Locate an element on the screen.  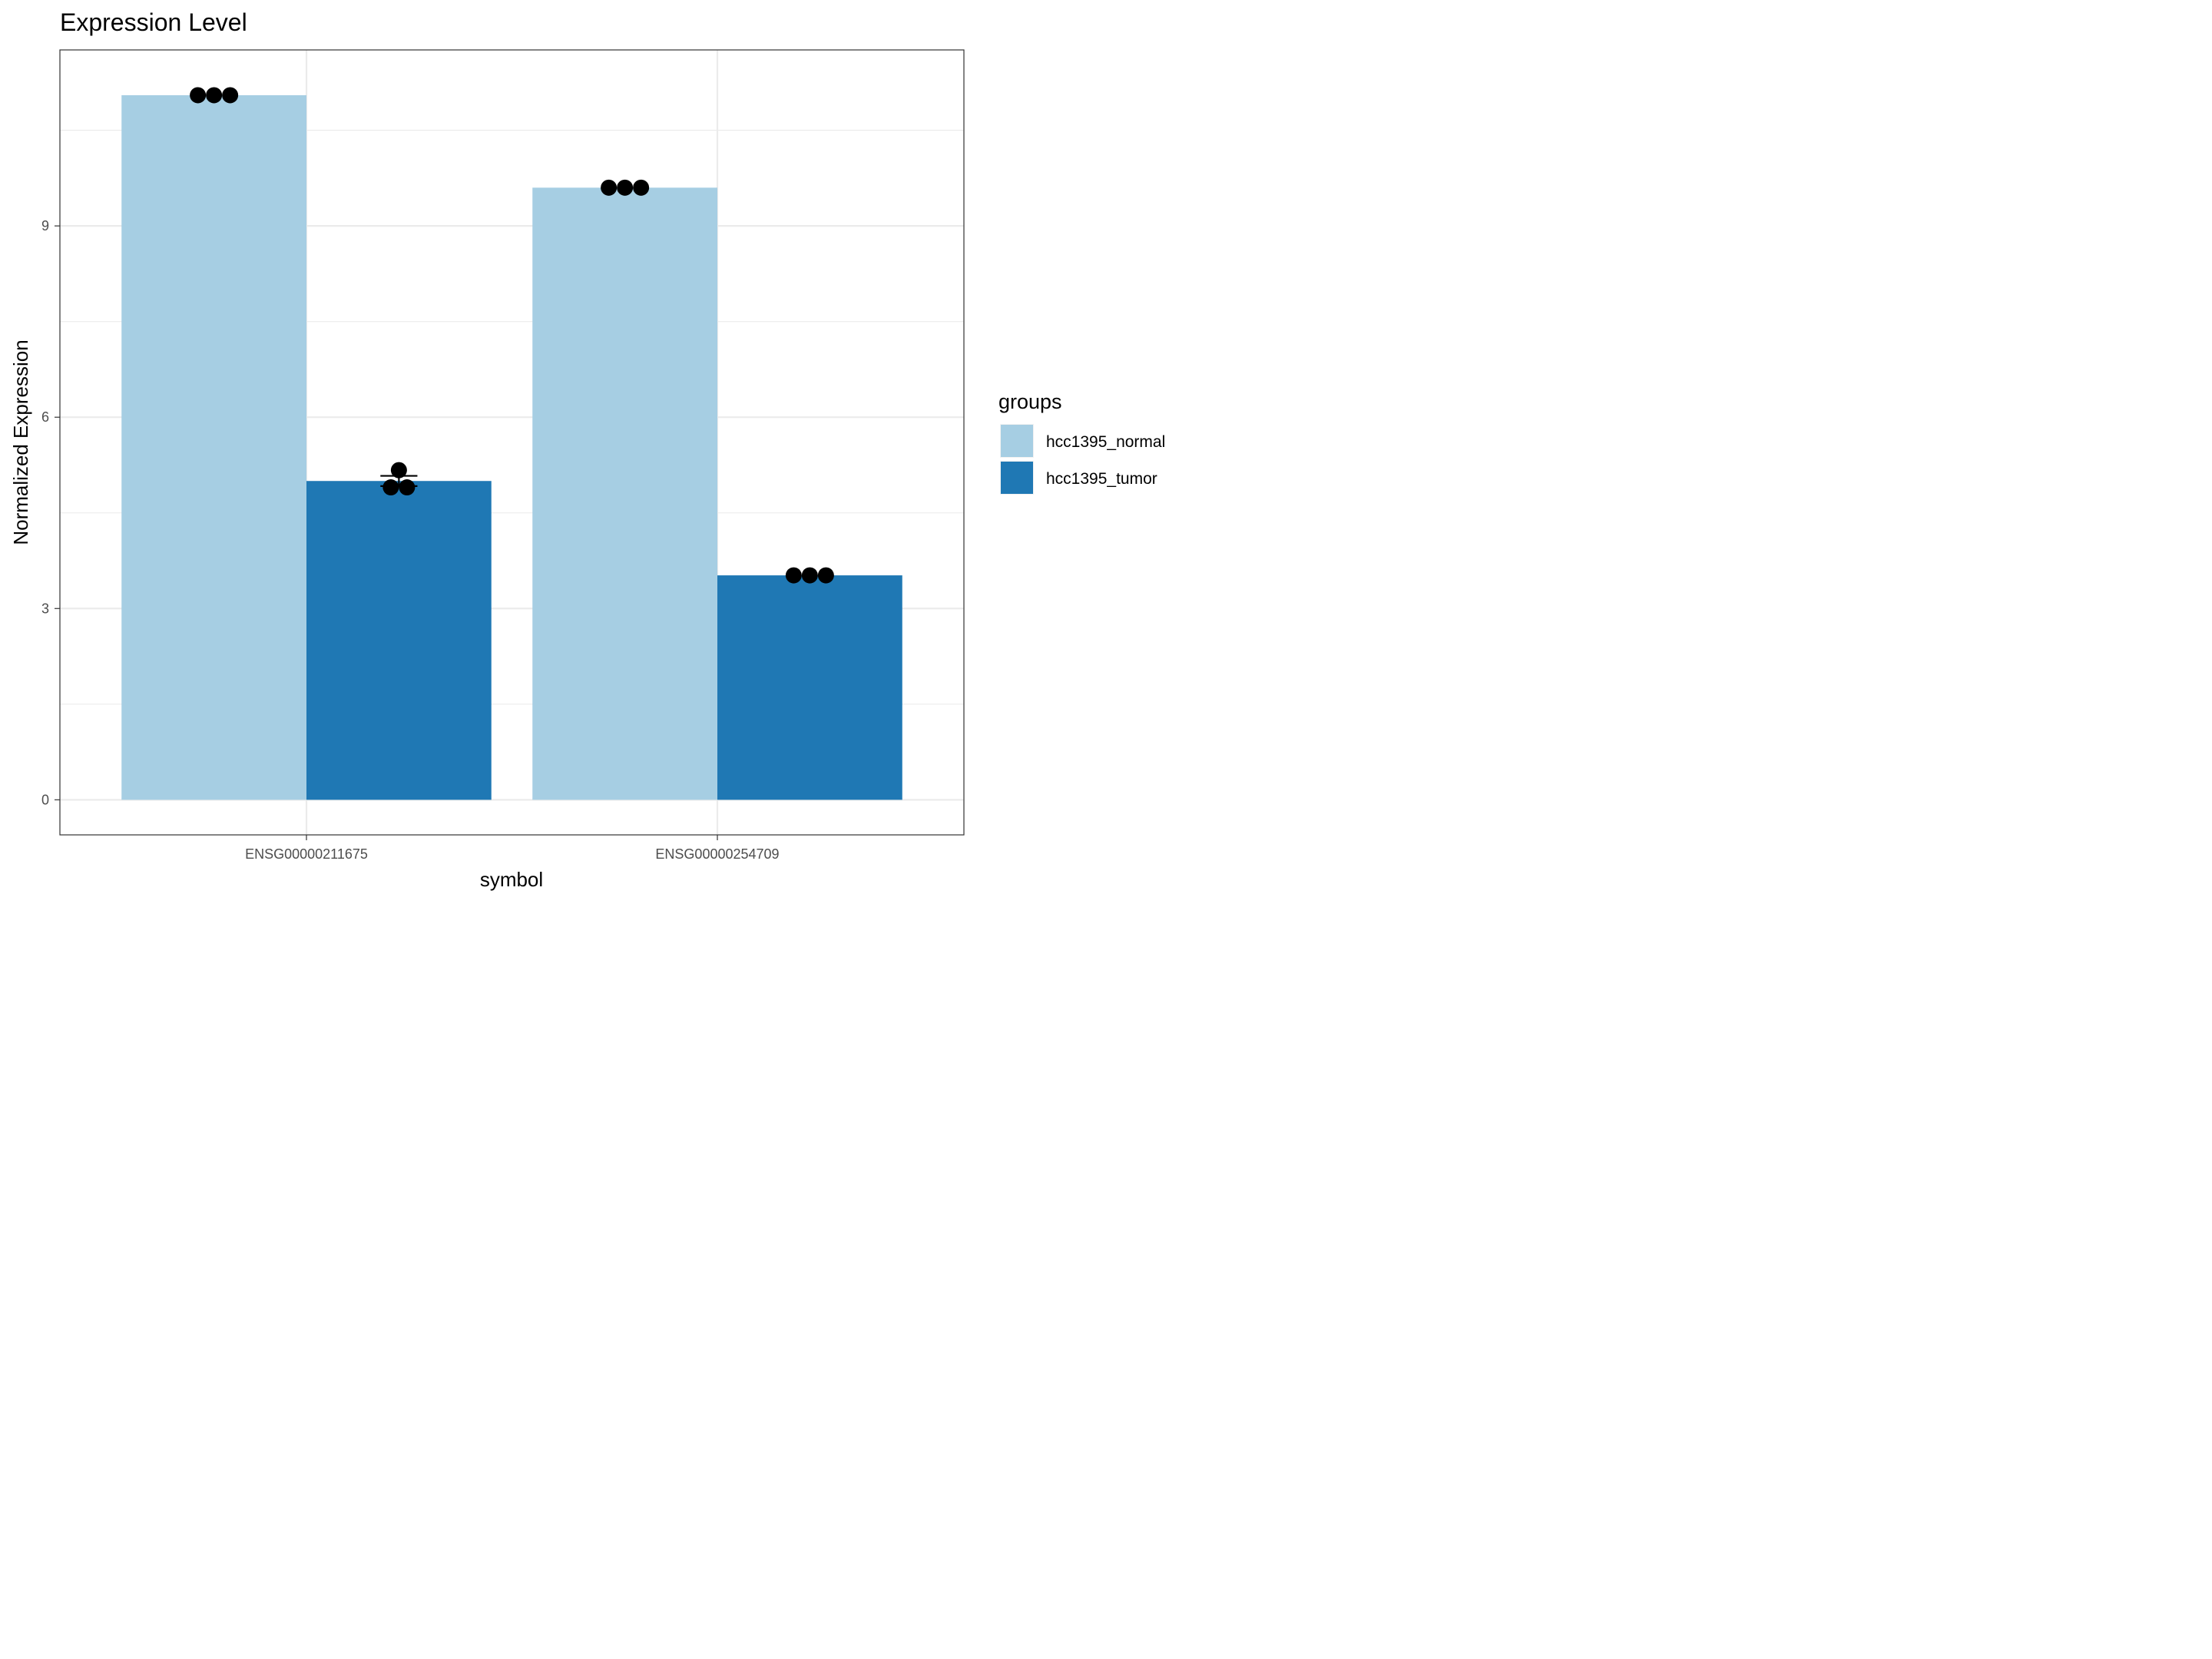
y-tick-label: 0 is located at coordinates (45, 800).